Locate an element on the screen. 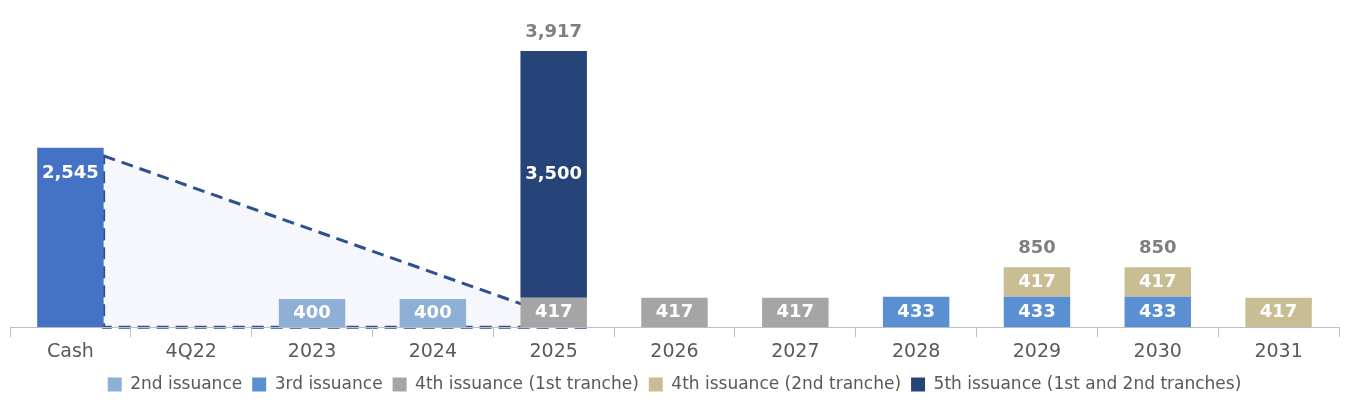  x-tick-label: Cash is located at coordinates (70, 349).